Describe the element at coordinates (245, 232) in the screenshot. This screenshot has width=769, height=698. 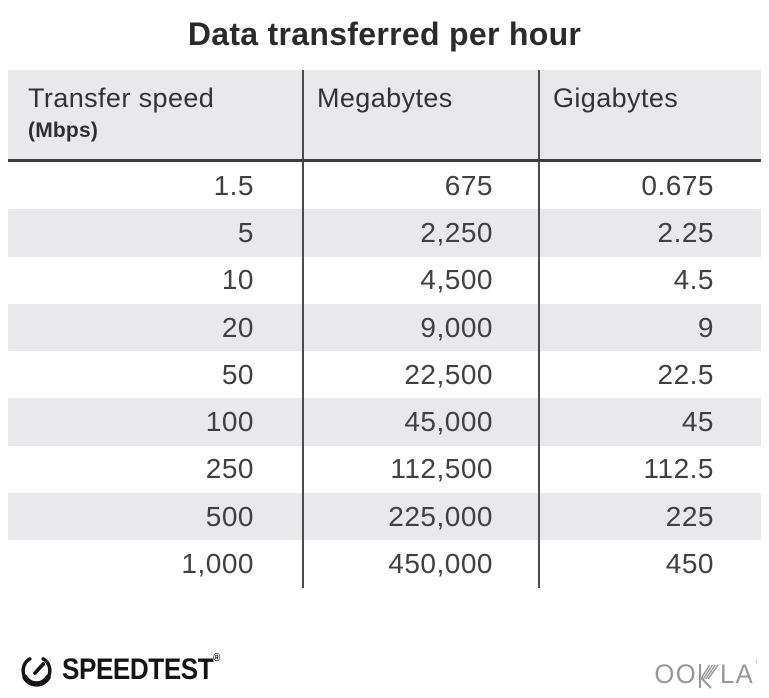
I see `table-cell: 5` at that location.